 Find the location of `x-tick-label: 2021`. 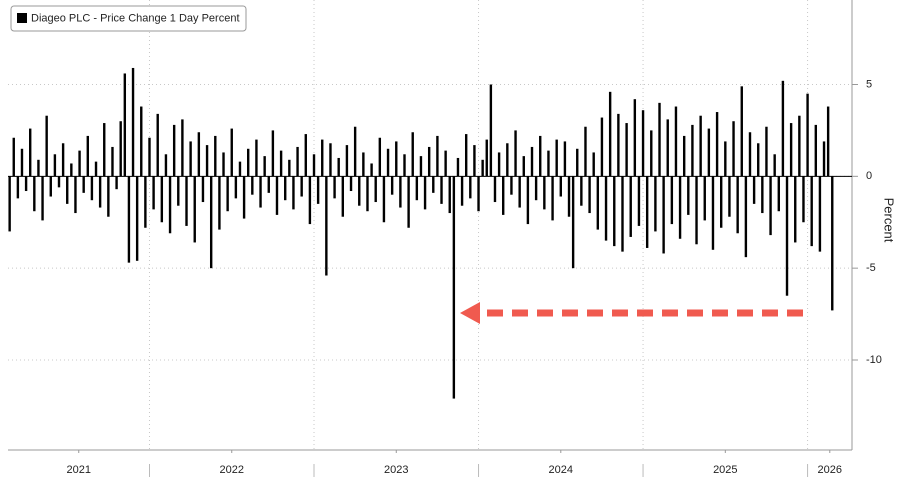

x-tick-label: 2021 is located at coordinates (79, 470).